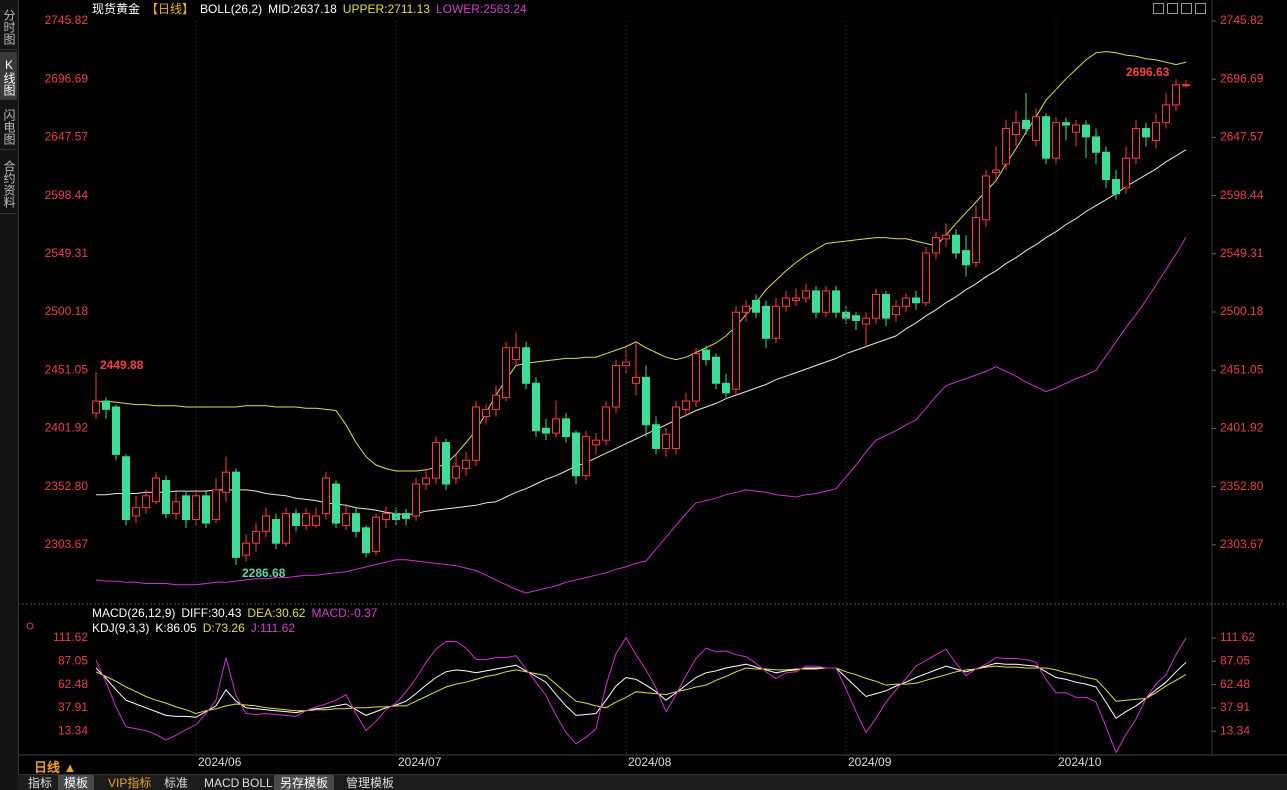 The height and width of the screenshot is (790, 1287). Describe the element at coordinates (222, 783) in the screenshot. I see `bottom-tab: MACD` at that location.